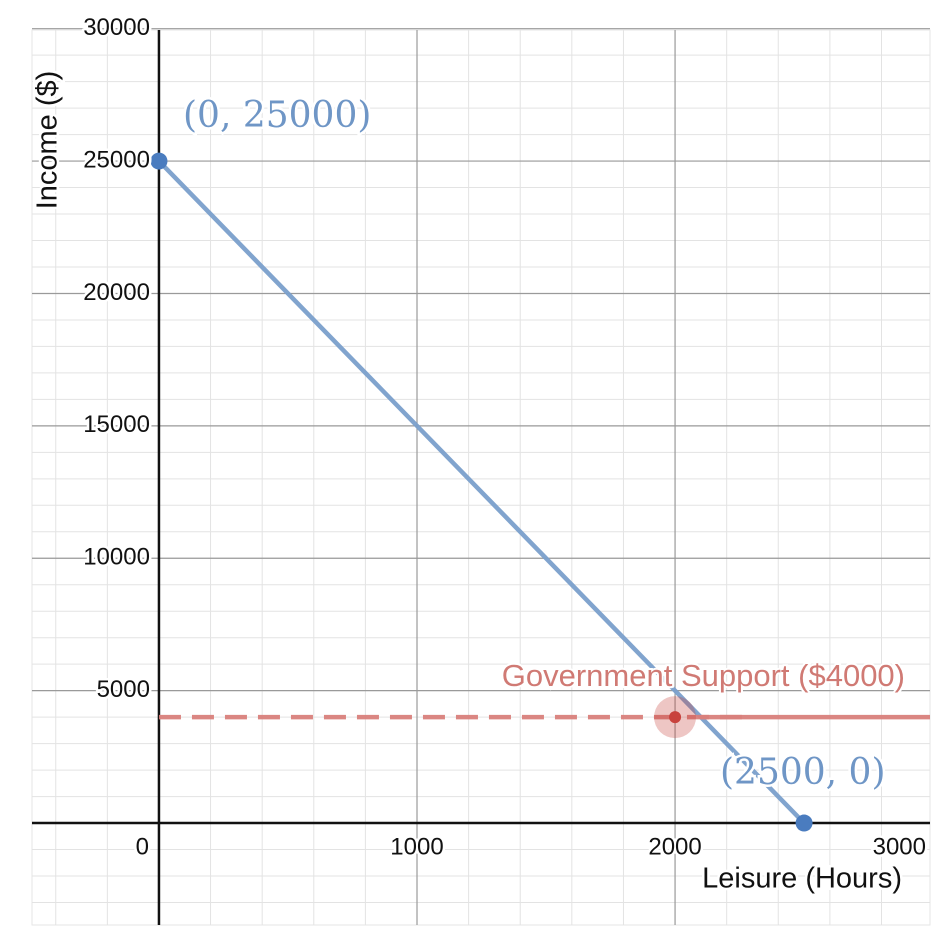 This screenshot has height=948, width=950. What do you see at coordinates (116, 292) in the screenshot?
I see `y-tick-label: 20000` at bounding box center [116, 292].